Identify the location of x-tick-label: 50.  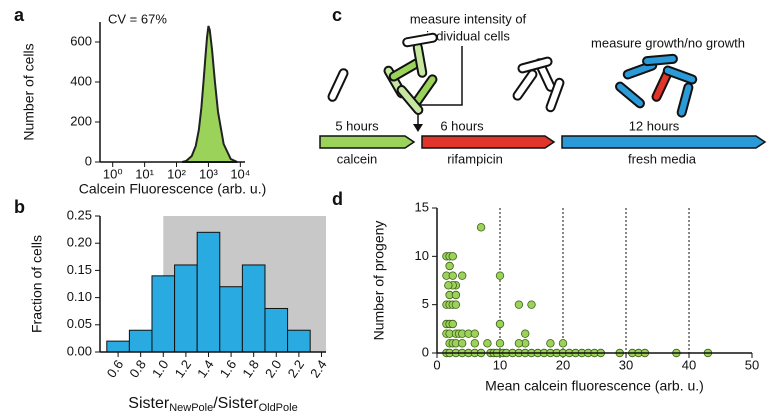
(752, 364).